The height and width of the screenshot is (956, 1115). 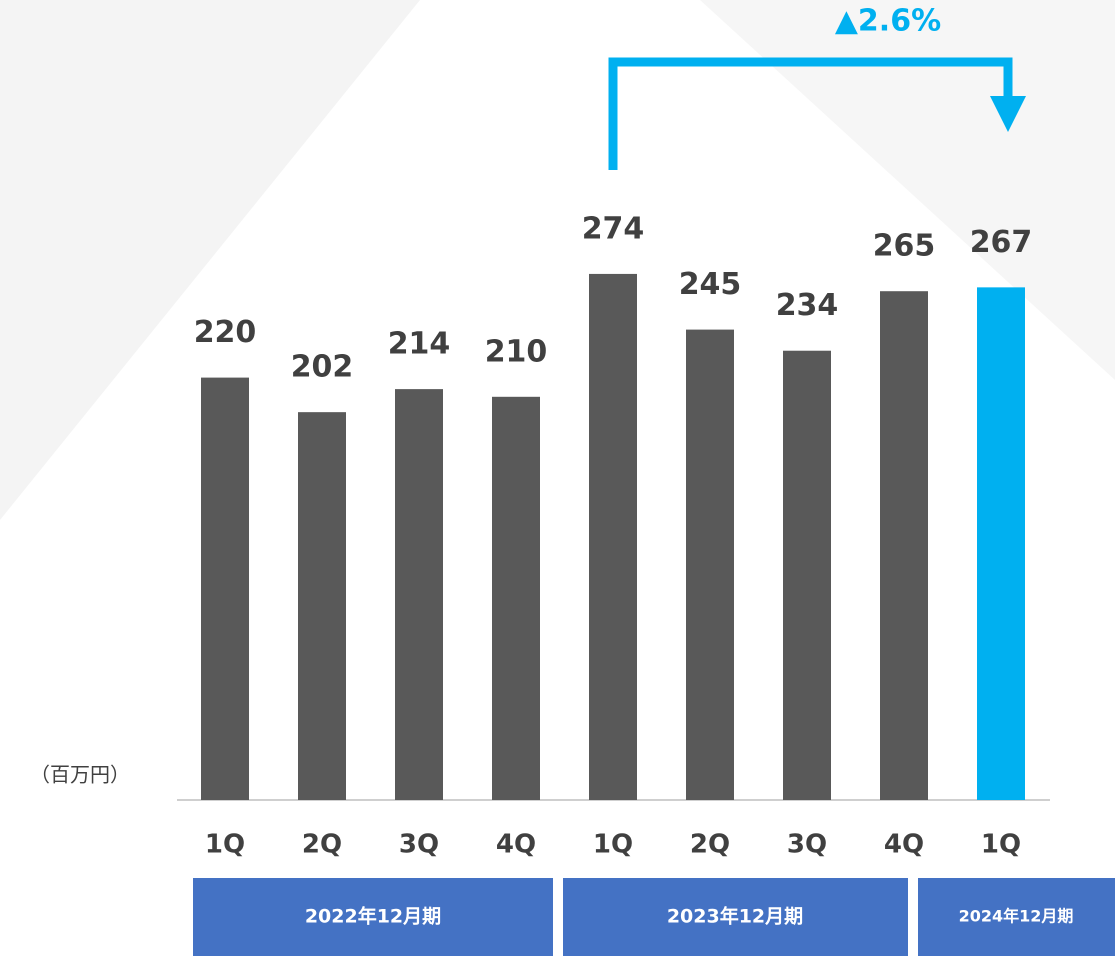 I want to click on group-label: 2024年12月期, so click(x=1016, y=916).